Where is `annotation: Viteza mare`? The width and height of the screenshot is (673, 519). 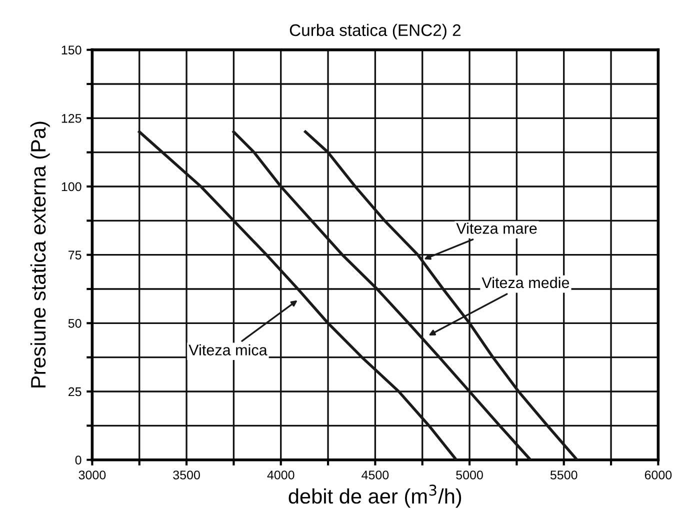 annotation: Viteza mare is located at coordinates (496, 228).